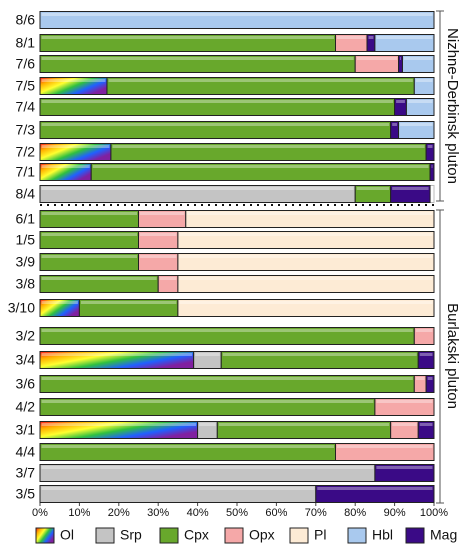  What do you see at coordinates (26, 130) in the screenshot?
I see `category-label: 7/3` at bounding box center [26, 130].